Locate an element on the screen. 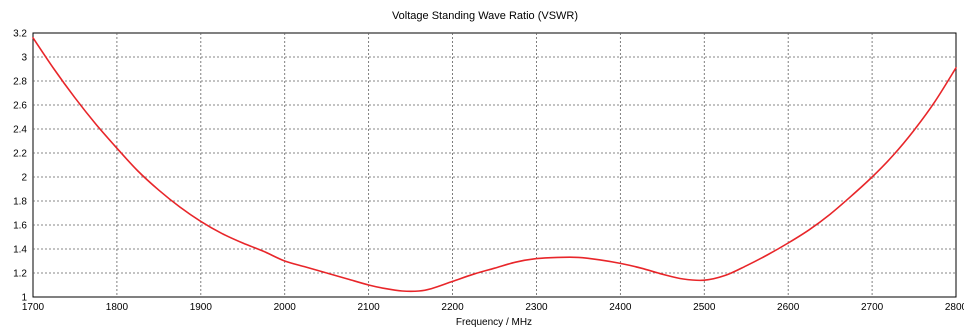  y-tick-label: 1.4 is located at coordinates (20, 250).